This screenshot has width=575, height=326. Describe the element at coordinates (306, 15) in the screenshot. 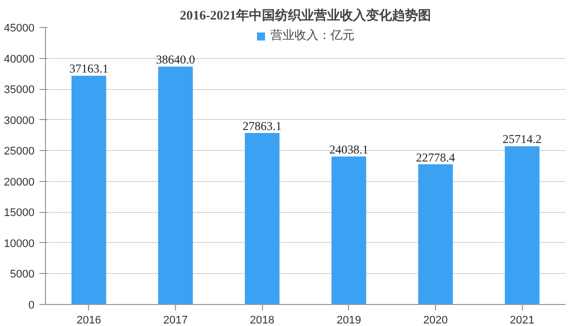

I see `chart-title: 2016-2021年中国纺织业营业收入变化趋势图` at that location.